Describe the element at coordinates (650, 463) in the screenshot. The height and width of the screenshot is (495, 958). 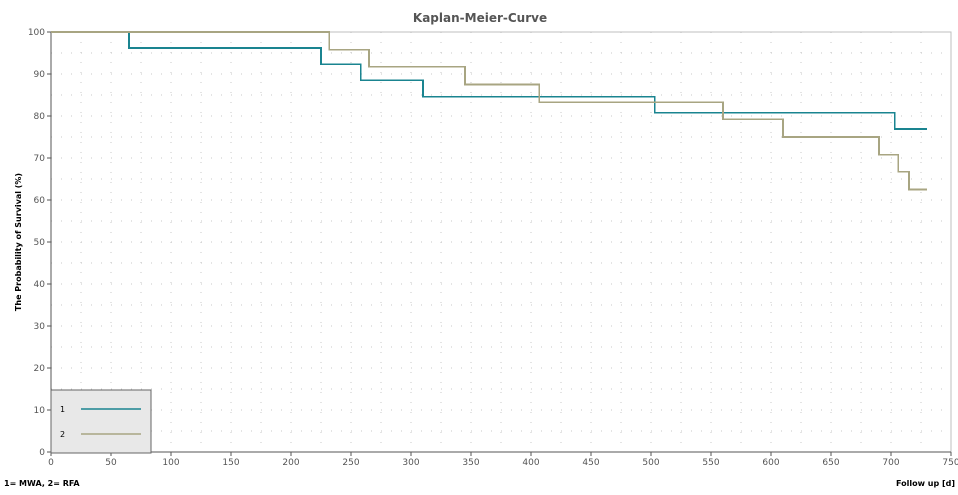
I see `x-tick-label: 500` at that location.